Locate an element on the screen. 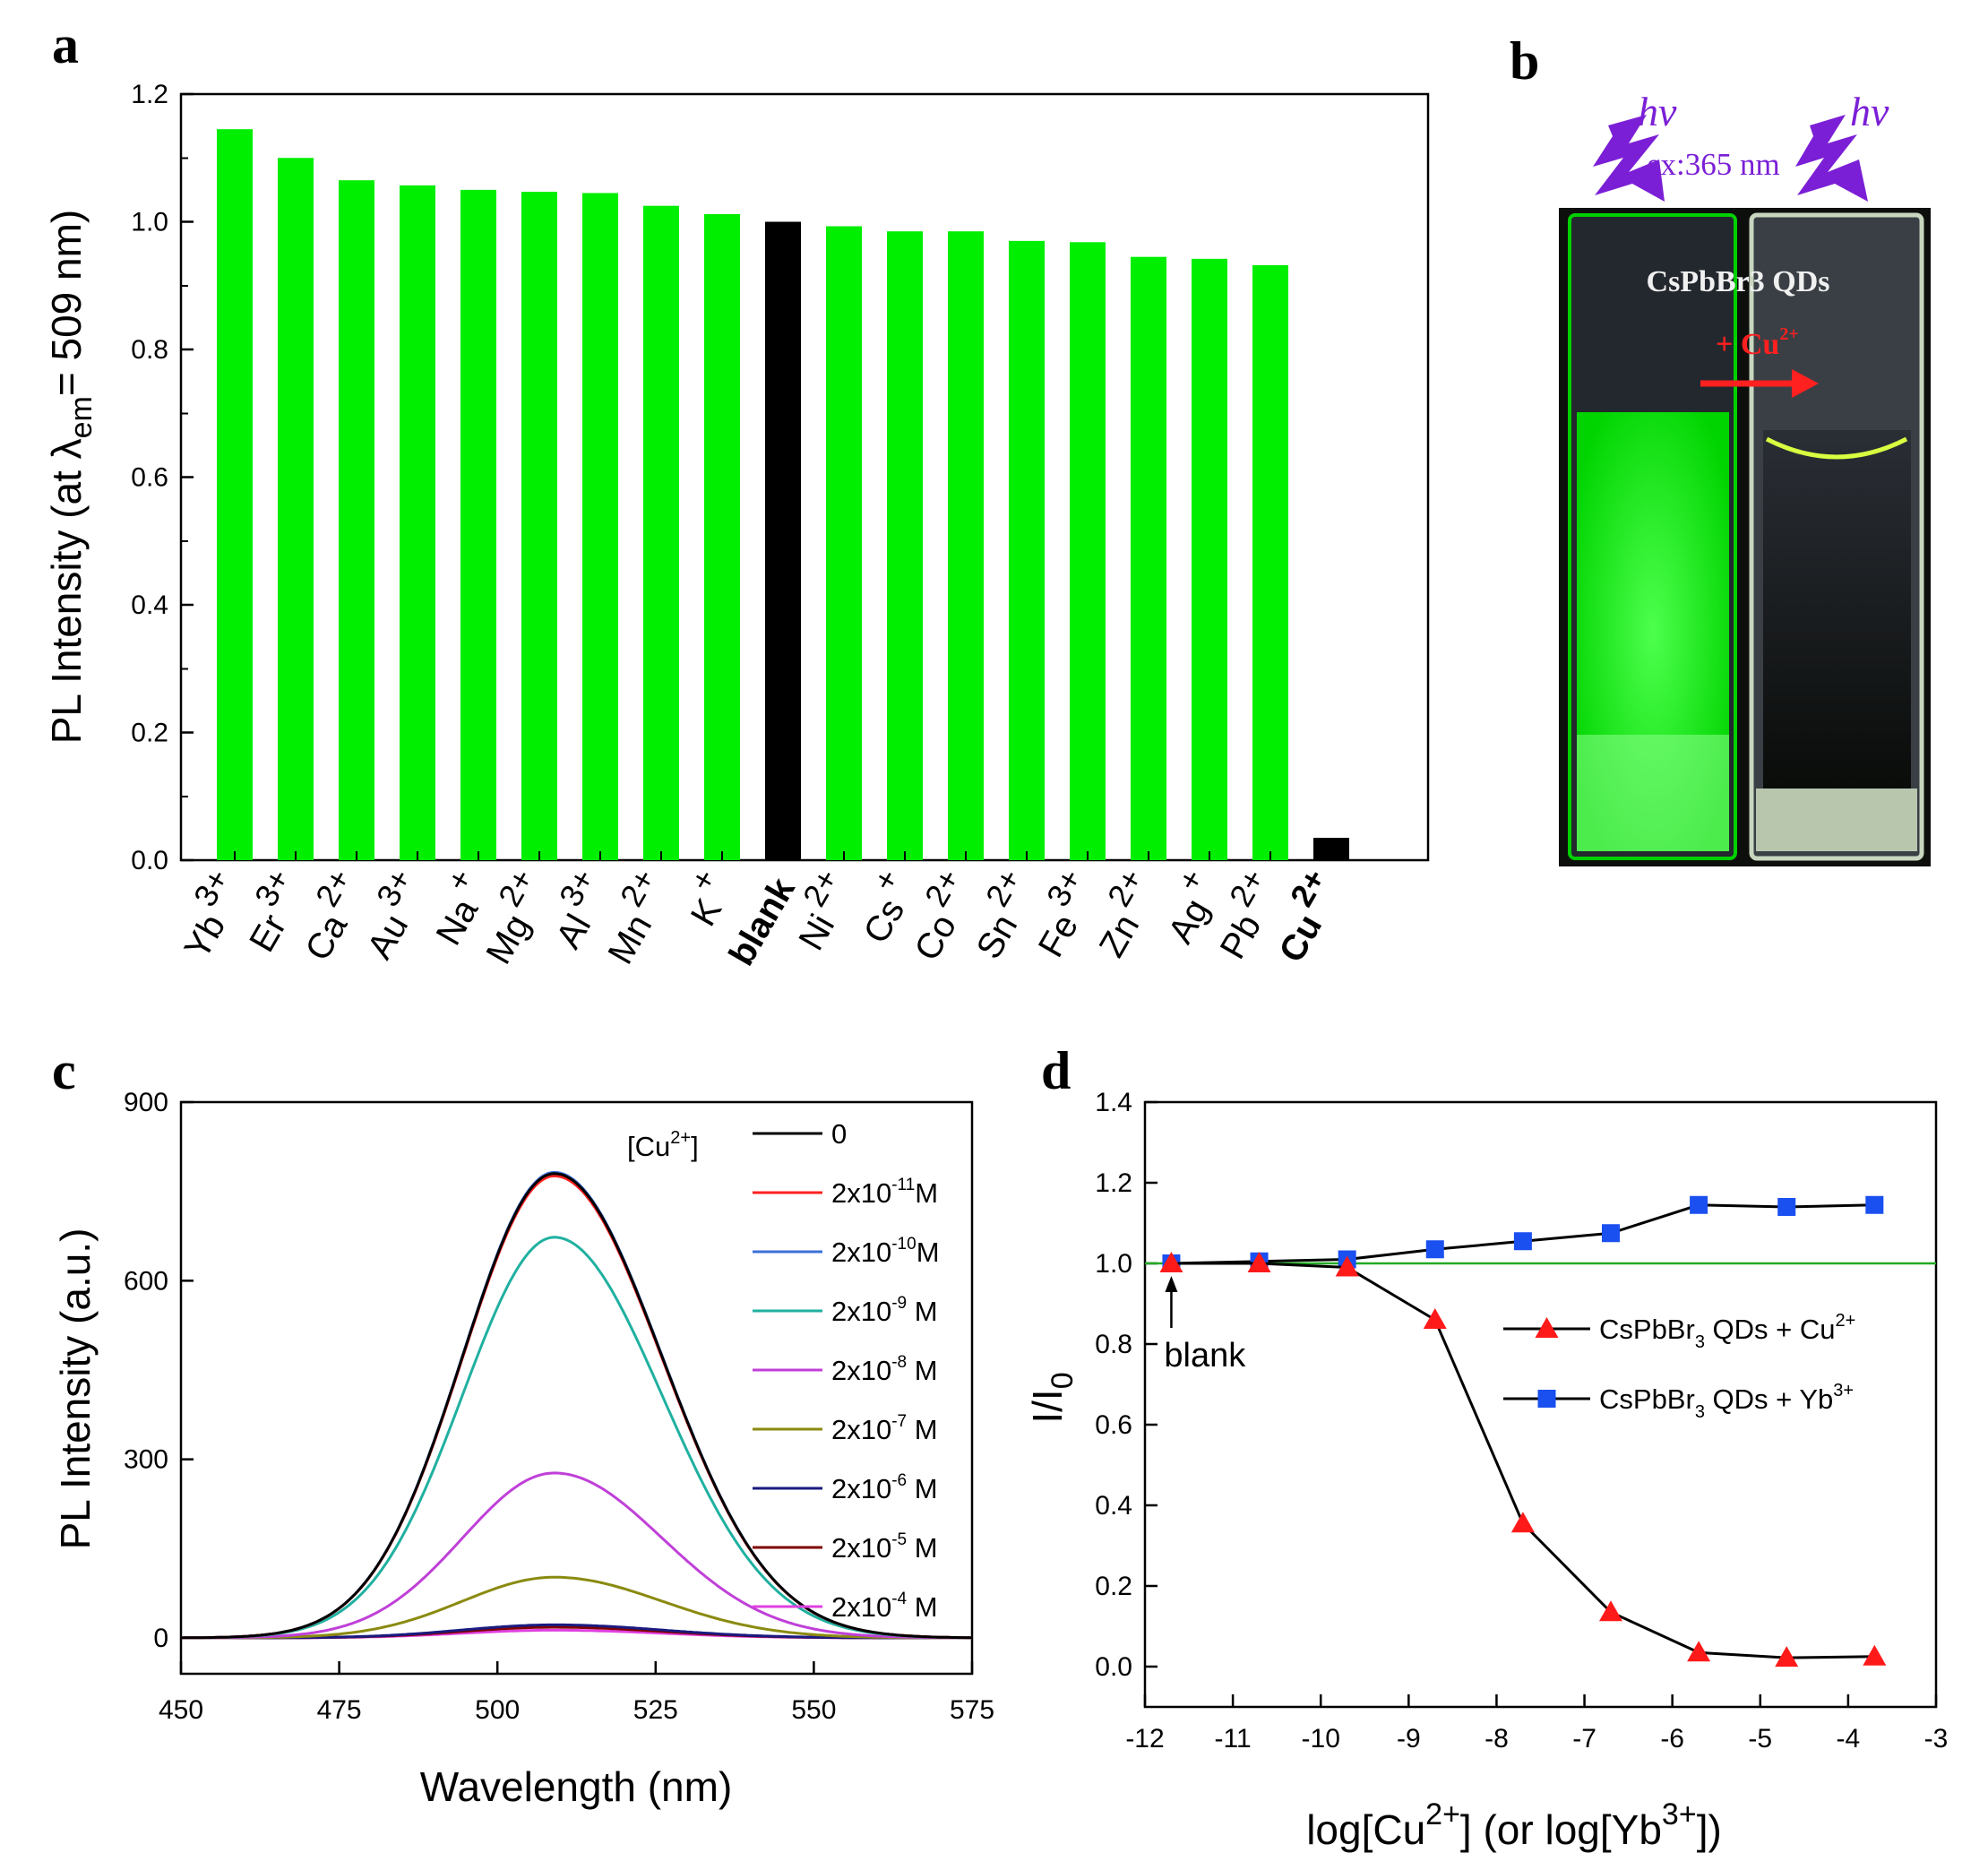  panel-d-plot-frame is located at coordinates (1540, 1404).